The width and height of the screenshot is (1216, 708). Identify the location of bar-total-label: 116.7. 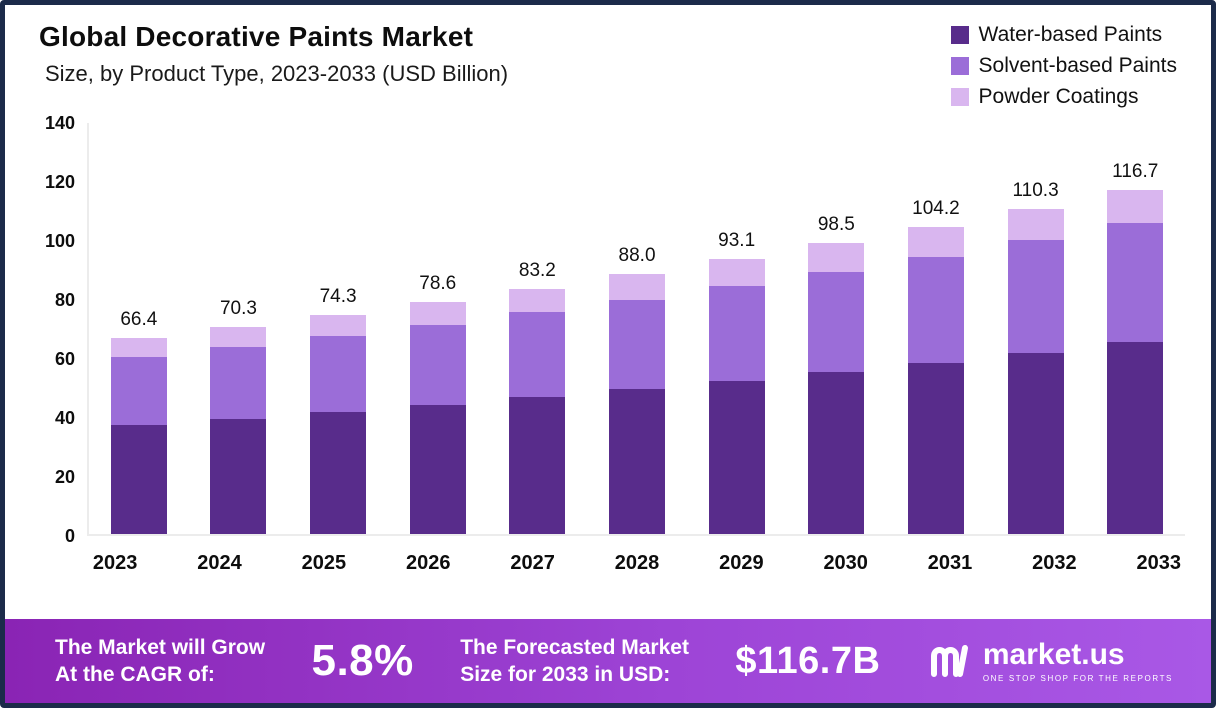
(1135, 171).